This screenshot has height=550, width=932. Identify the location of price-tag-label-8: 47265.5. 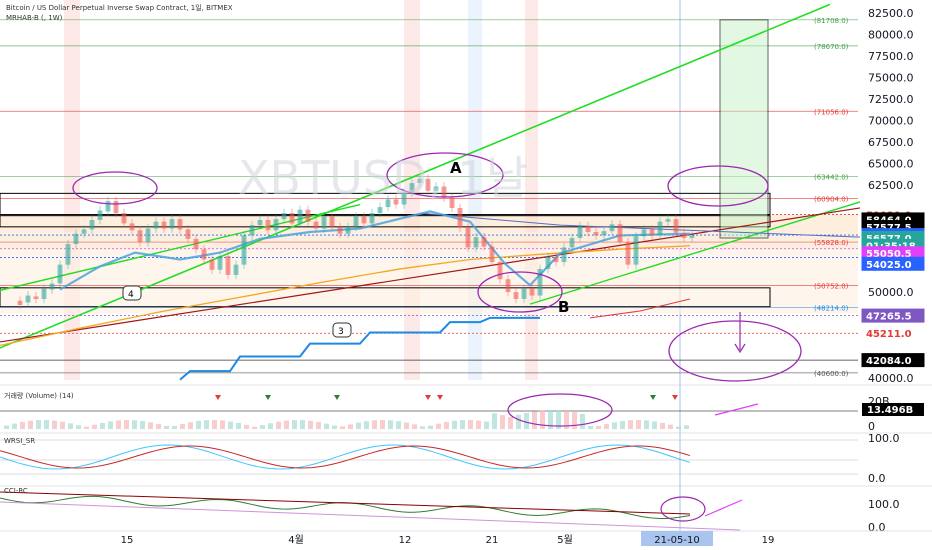
(889, 317).